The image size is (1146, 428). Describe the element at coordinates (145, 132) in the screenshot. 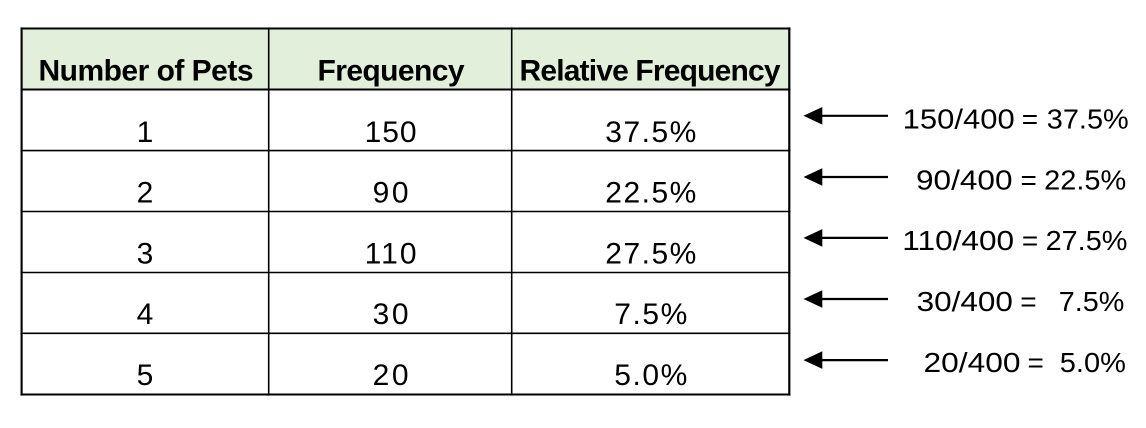

I see `svg-text: 1` at that location.